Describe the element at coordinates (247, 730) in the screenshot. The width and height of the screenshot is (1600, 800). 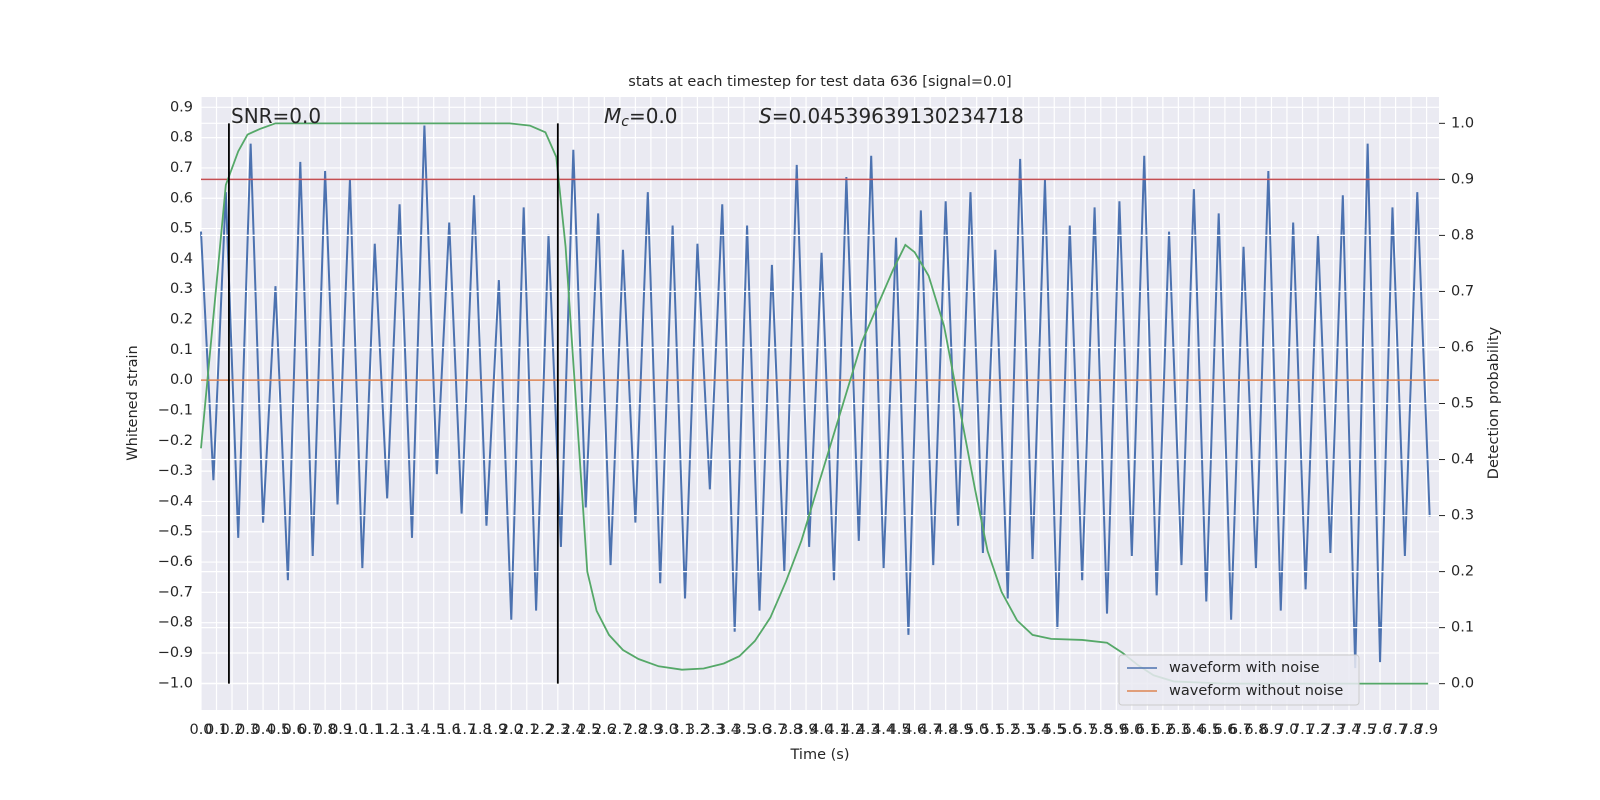
I see `x-tick-label: 0.3` at that location.